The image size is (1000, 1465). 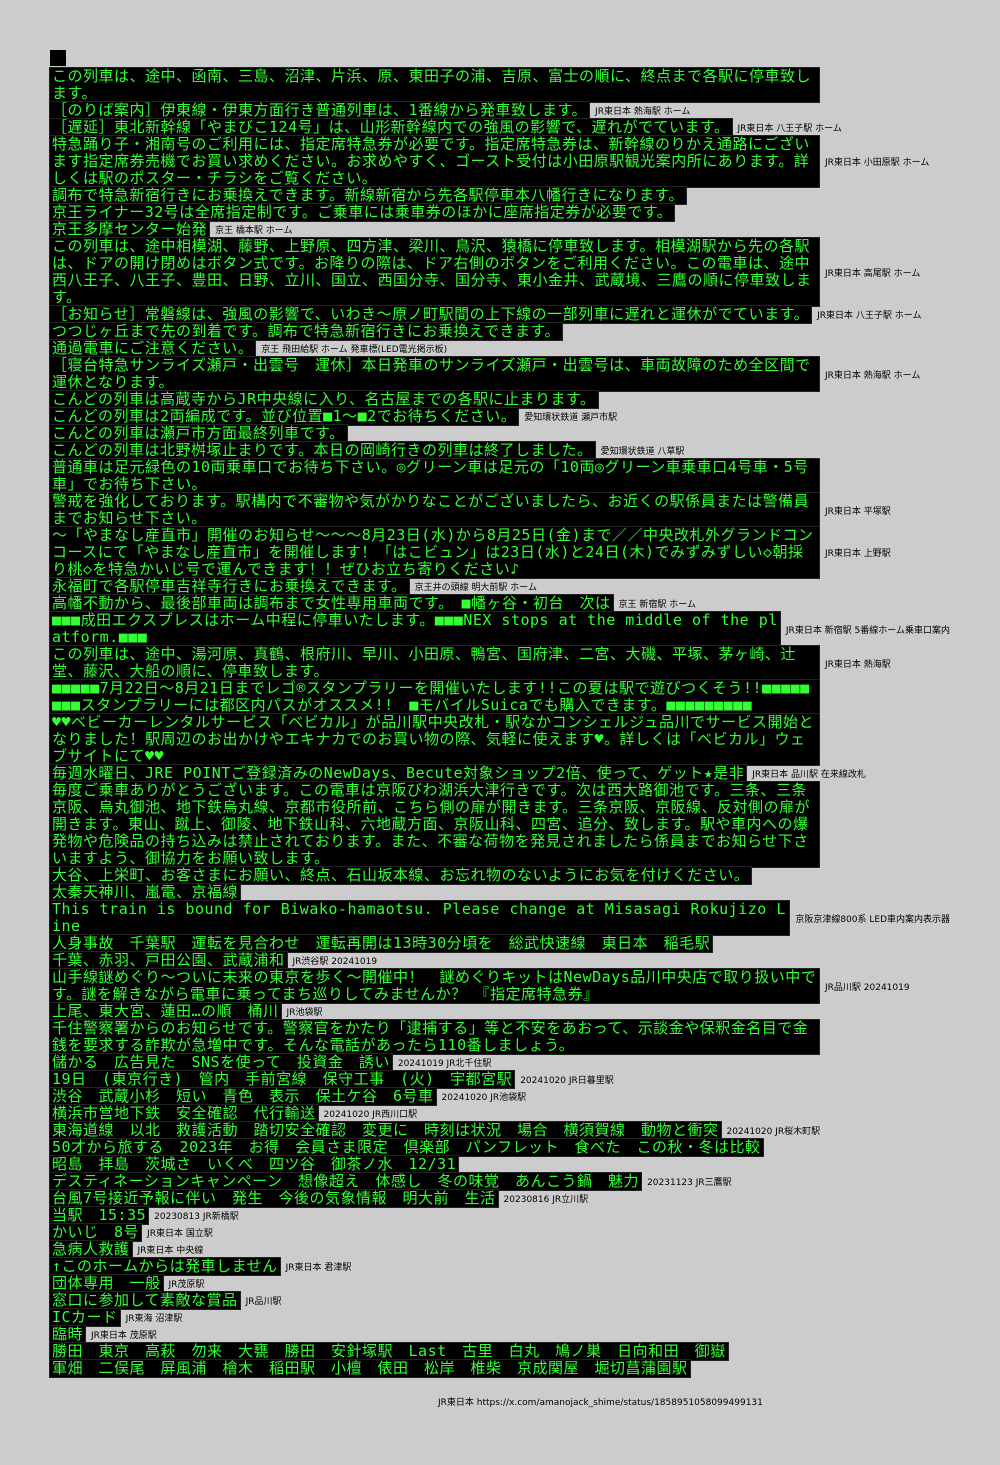 What do you see at coordinates (858, 664) in the screenshot?
I see `location-caption: JR東日本 熱海駅` at bounding box center [858, 664].